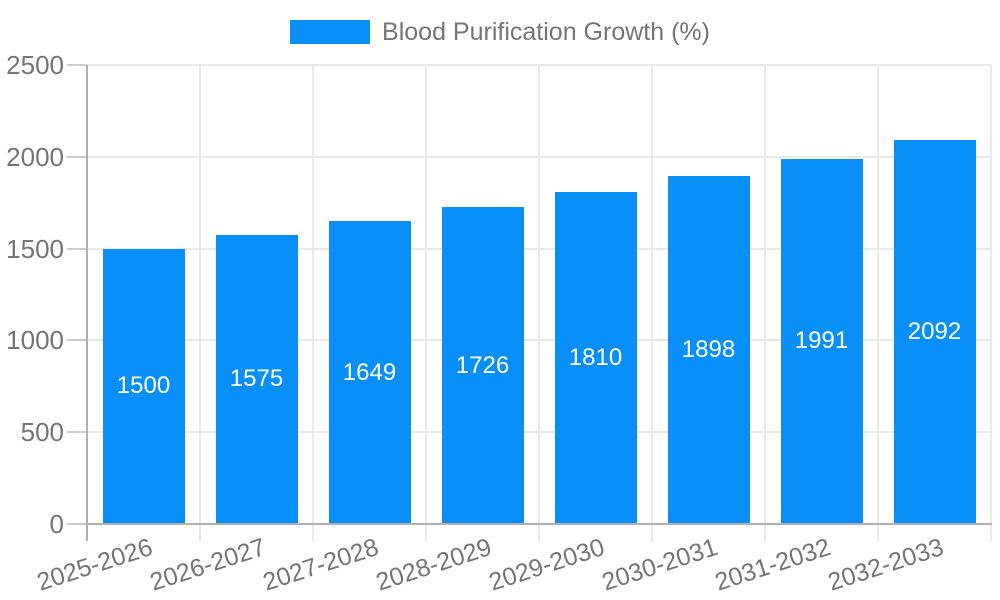 The width and height of the screenshot is (1000, 600). I want to click on y-axis-label: 1500, so click(35, 249).